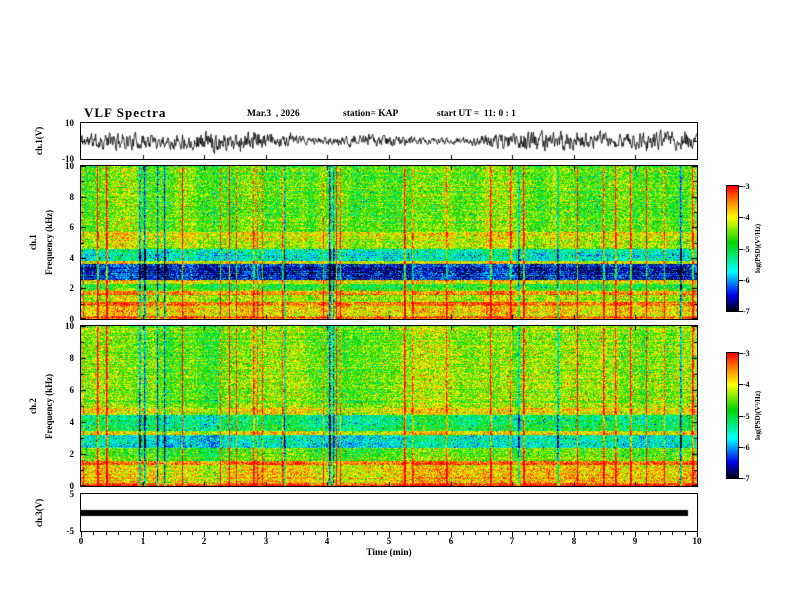 This screenshot has width=792, height=612. I want to click on wave-tick-label: -10, so click(68, 159).